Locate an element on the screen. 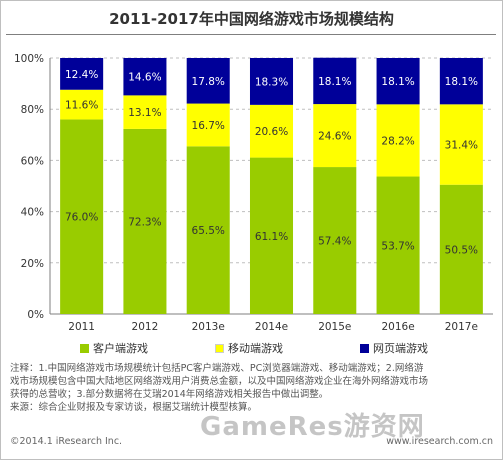 Image resolution: width=503 pixels, height=460 pixels. data-label: 65.5% is located at coordinates (208, 231).